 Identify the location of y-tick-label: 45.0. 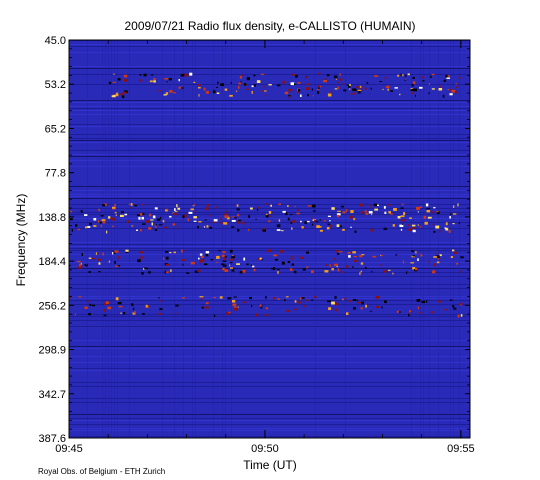
(55, 41).